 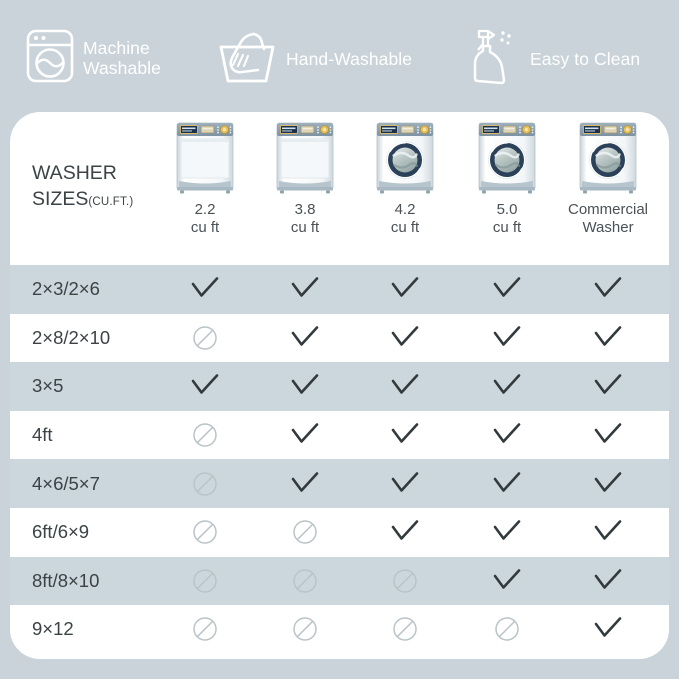 What do you see at coordinates (53, 629) in the screenshot?
I see `row-label: 9×12` at bounding box center [53, 629].